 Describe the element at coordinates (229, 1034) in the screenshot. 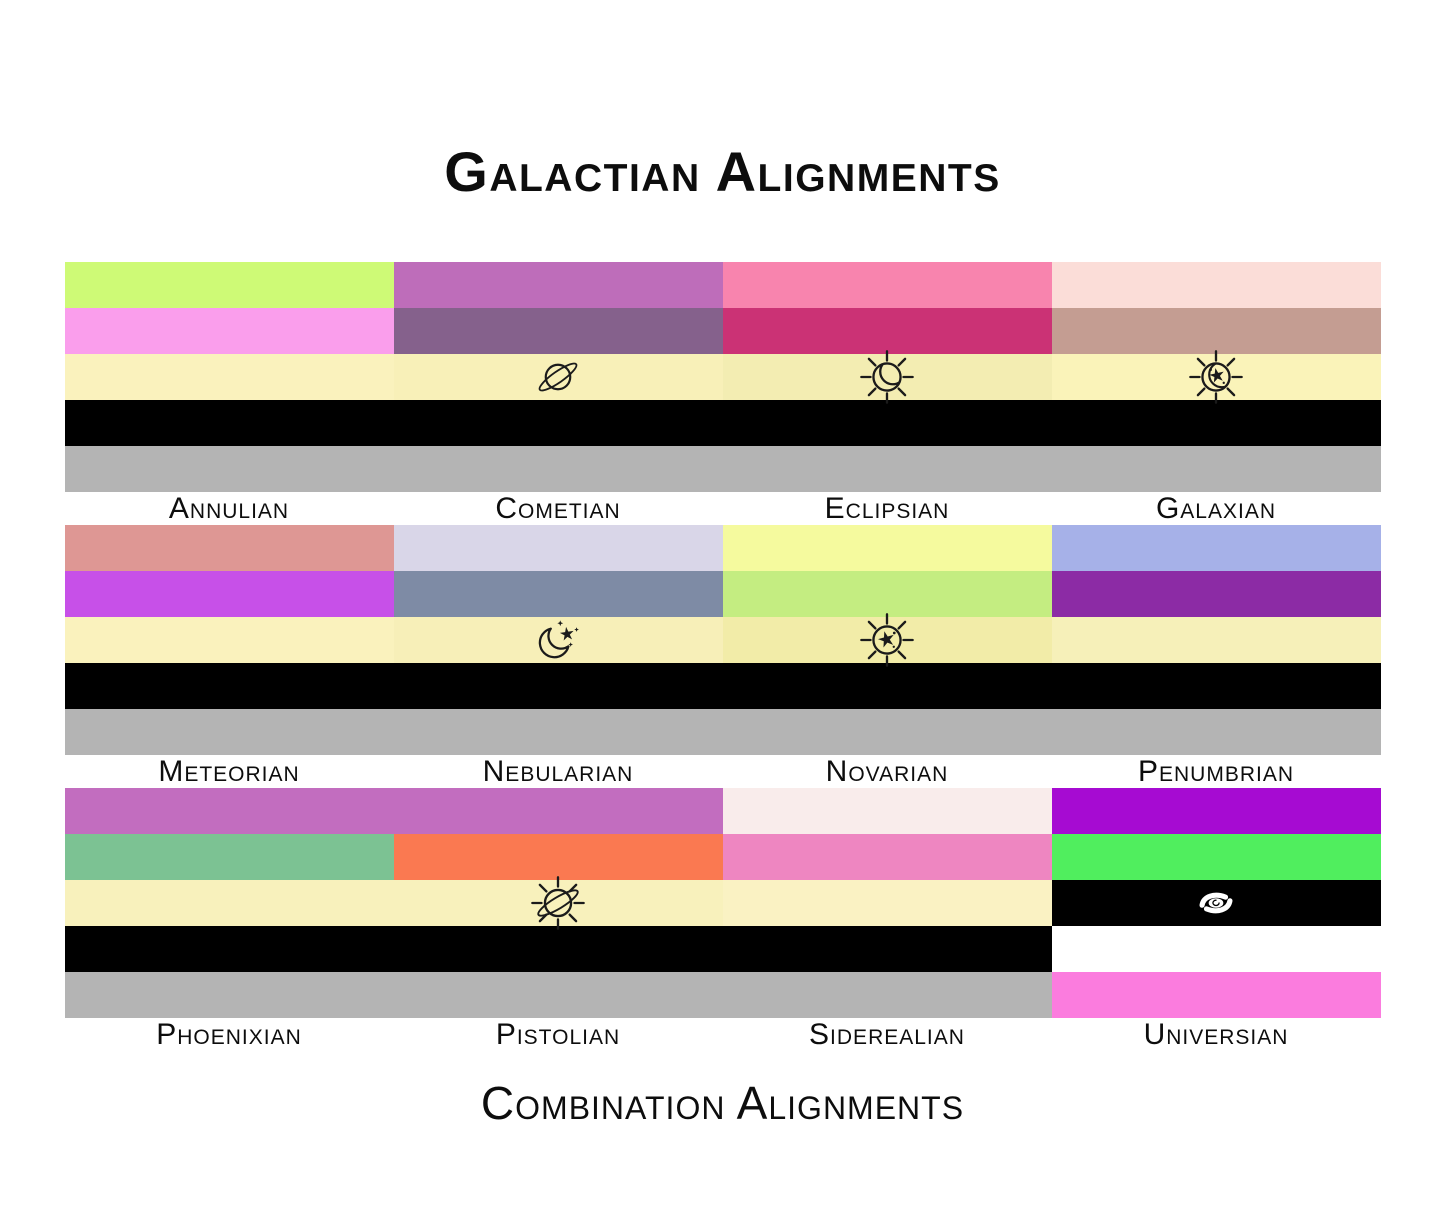

I see `flag-label: Phoenixian` at that location.